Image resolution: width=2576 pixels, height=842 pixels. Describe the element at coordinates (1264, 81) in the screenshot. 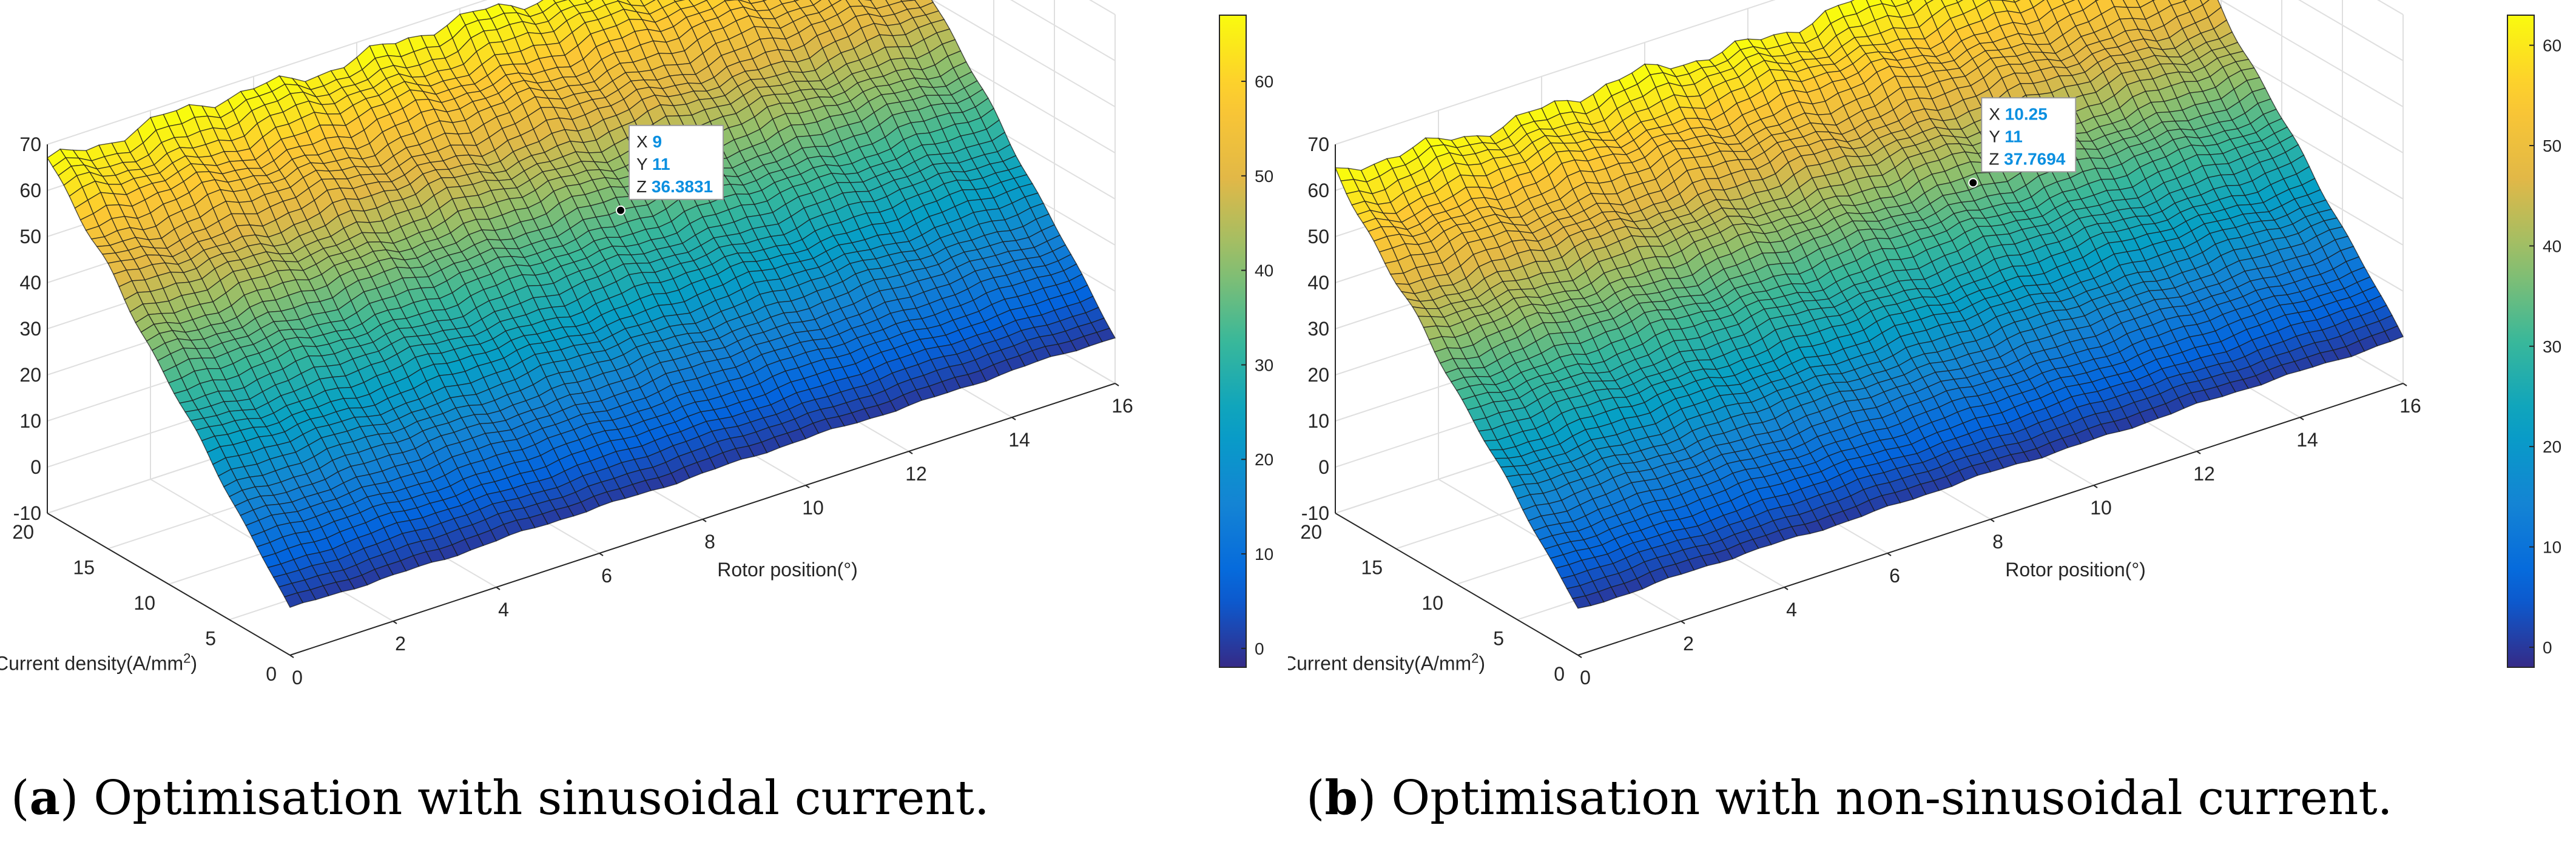

I see `colorbar-tick-label: 60` at that location.